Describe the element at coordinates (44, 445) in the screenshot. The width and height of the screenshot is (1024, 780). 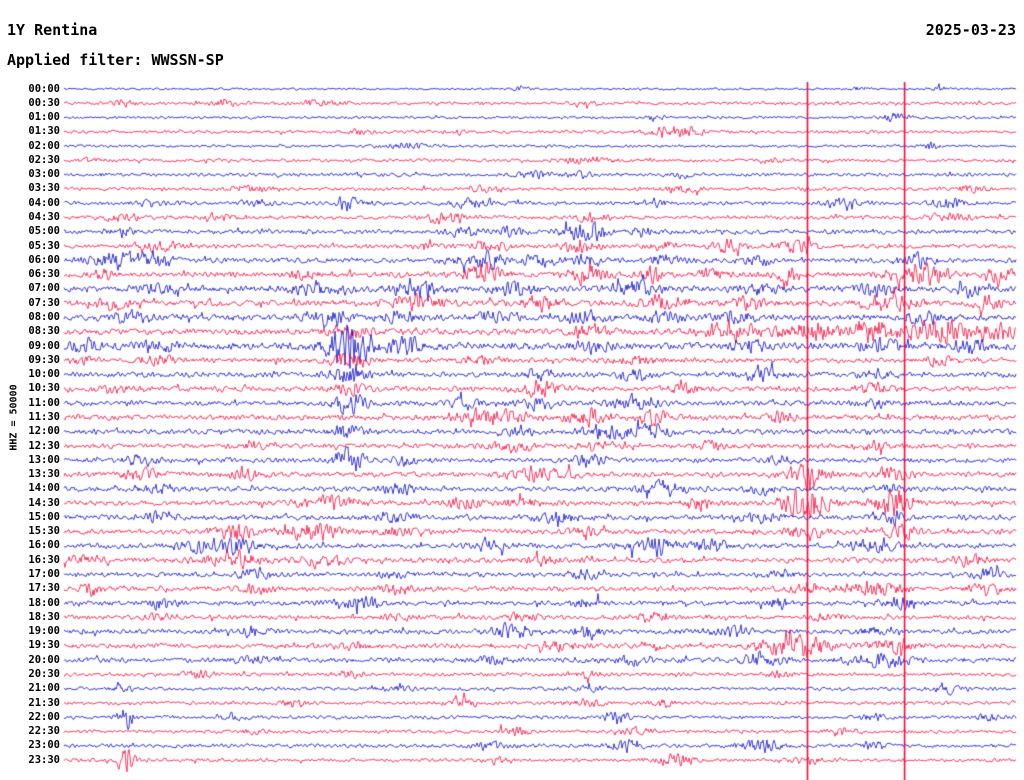
I see `time-label: 12:30` at that location.